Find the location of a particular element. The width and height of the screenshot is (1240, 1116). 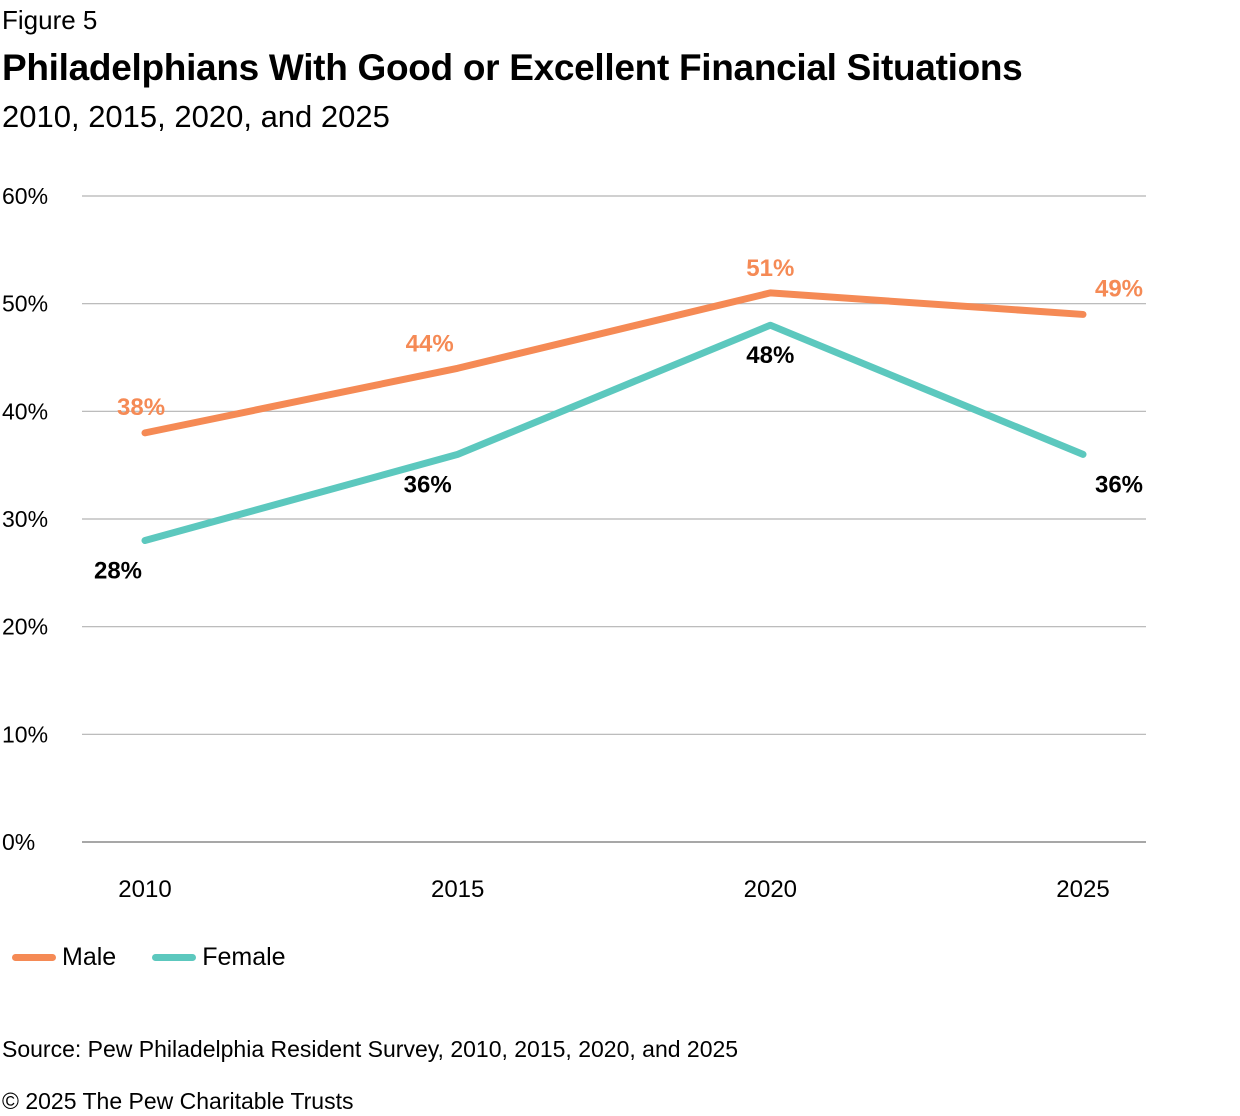

figure-label: Figure 5 is located at coordinates (50, 20).